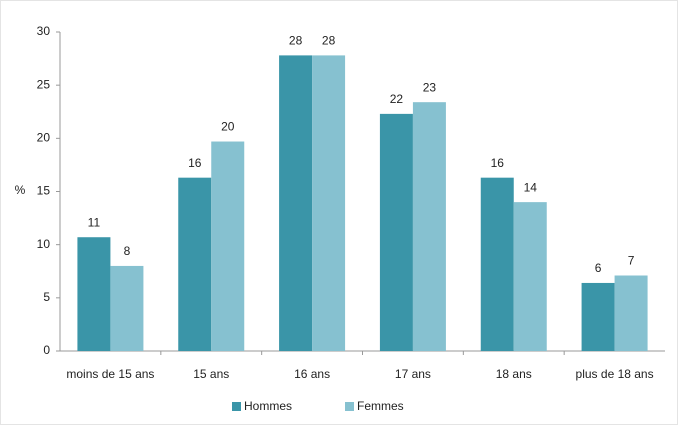 This screenshot has height=425, width=678. Describe the element at coordinates (430, 87) in the screenshot. I see `data-label: 23` at that location.